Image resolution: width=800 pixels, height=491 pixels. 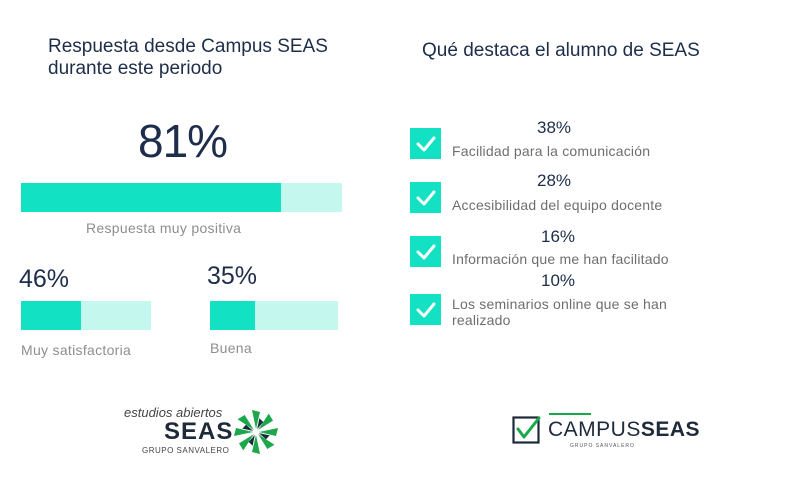 What do you see at coordinates (594, 429) in the screenshot?
I see `campus-logo-left: CAMPUS` at bounding box center [594, 429].